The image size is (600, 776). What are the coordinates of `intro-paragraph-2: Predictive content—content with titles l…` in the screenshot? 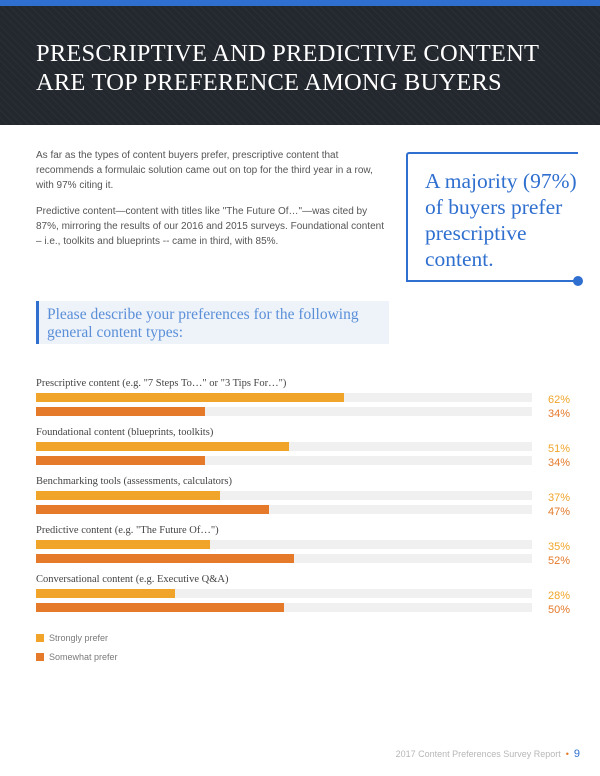 It's located at (210, 226).